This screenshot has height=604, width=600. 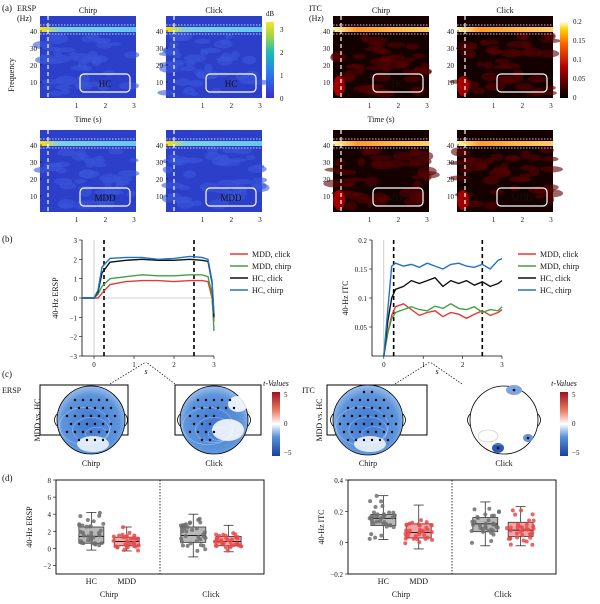 I want to click on ytick-label: 0.05, so click(x=361, y=328).